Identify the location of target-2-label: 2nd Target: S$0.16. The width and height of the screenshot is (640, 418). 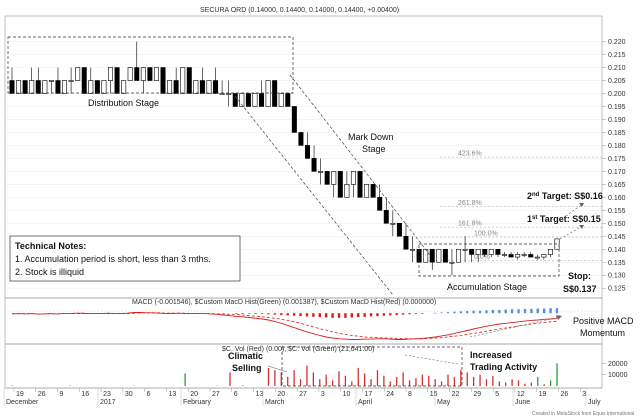
(565, 196).